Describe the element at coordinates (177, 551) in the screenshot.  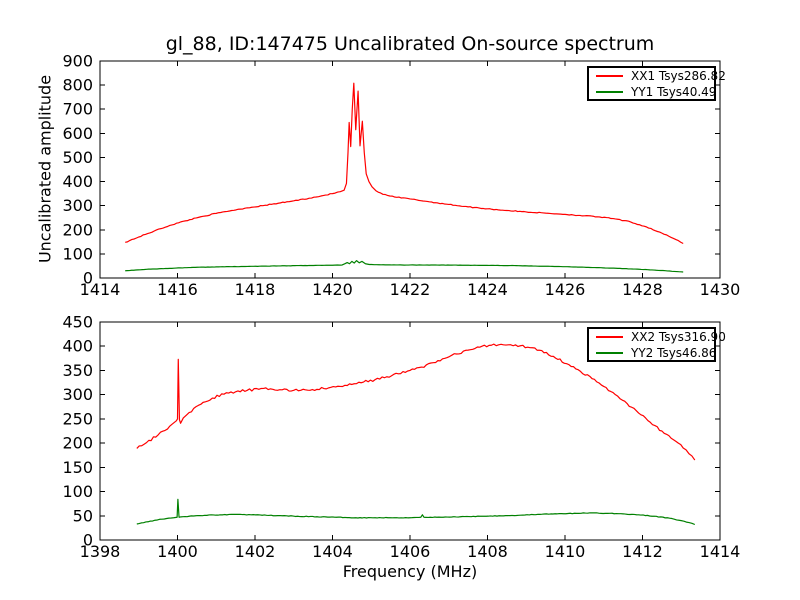
I see `x-tick-label: 1400` at that location.